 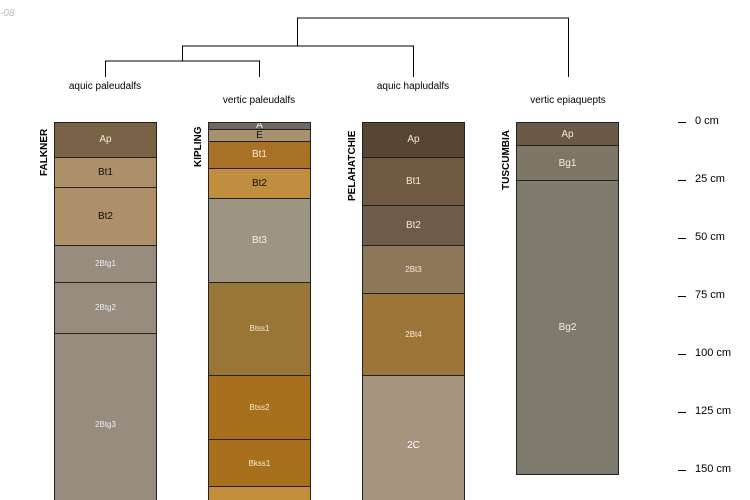 I want to click on profile-column-pelahatchie: Ap Bt1 Bt2 2Bt3 2Bt4 2C, so click(x=413, y=311).